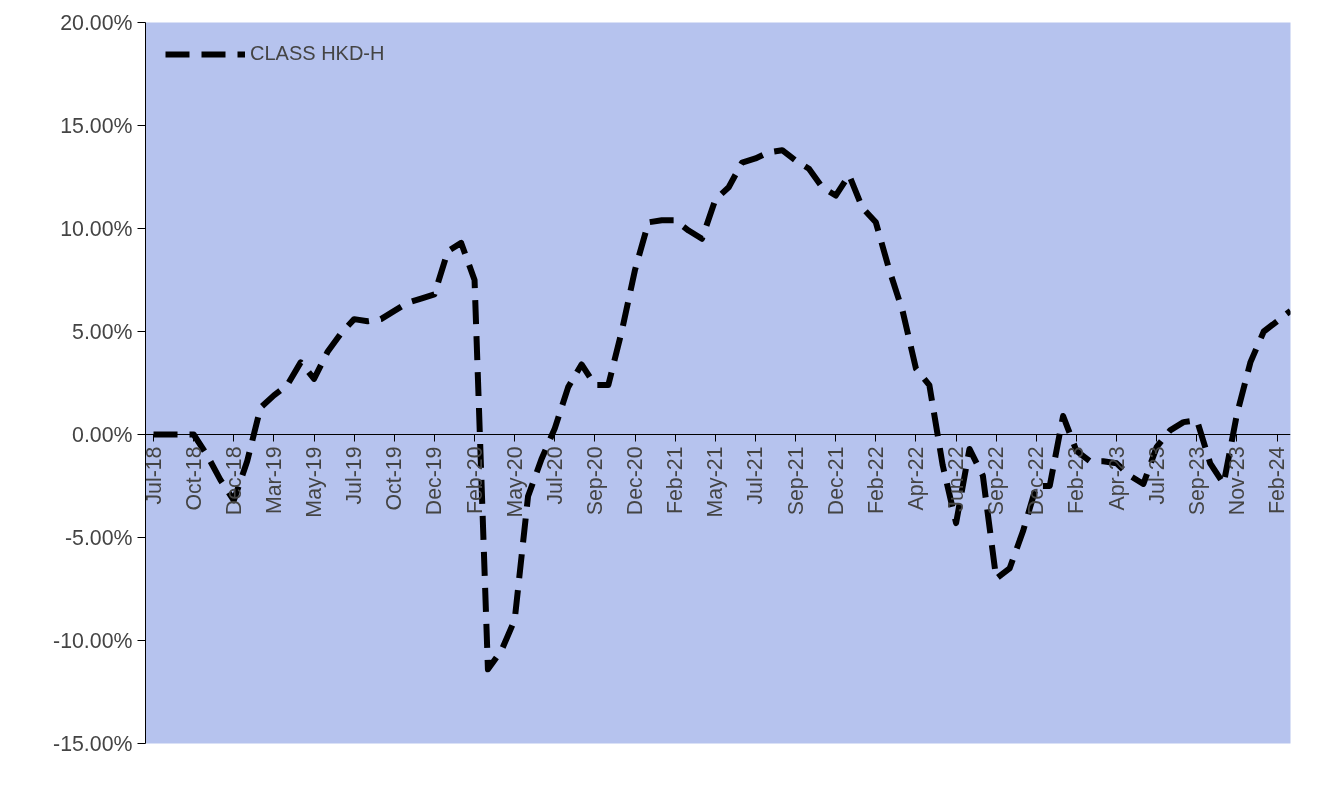 The width and height of the screenshot is (1335, 785). I want to click on x-tick-label: Feb-20, so click(474, 480).